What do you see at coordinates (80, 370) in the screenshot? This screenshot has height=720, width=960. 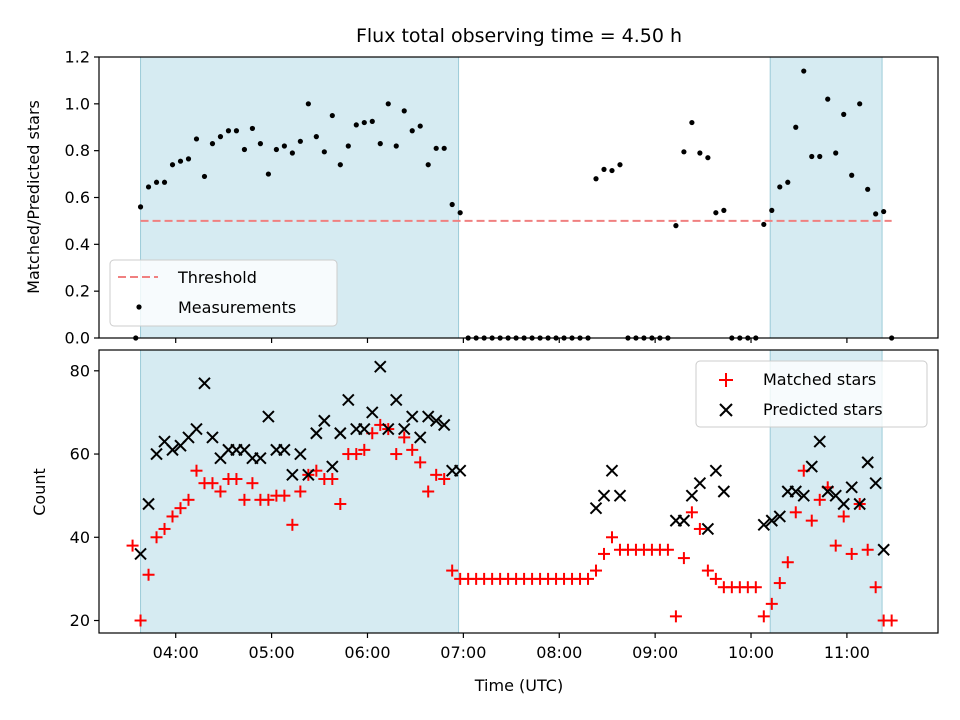 I see `y-tick-label: 80` at bounding box center [80, 370].